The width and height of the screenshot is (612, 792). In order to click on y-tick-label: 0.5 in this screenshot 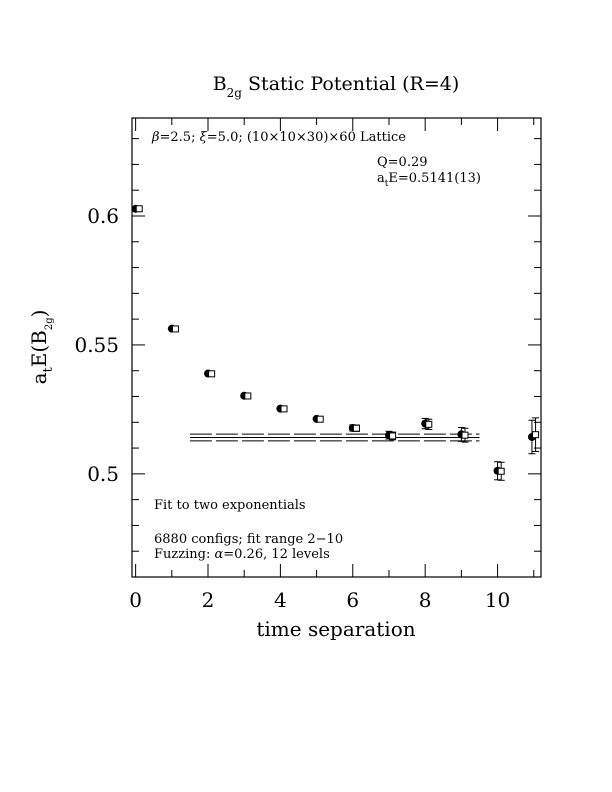, I will do `click(103, 474)`.